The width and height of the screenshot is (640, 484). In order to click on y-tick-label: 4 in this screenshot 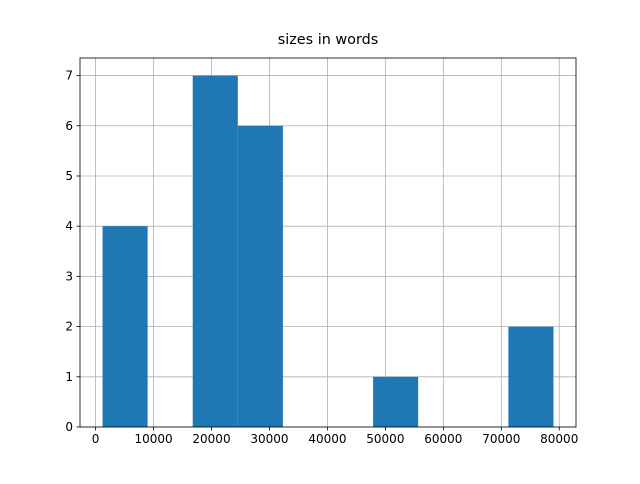, I will do `click(69, 226)`.